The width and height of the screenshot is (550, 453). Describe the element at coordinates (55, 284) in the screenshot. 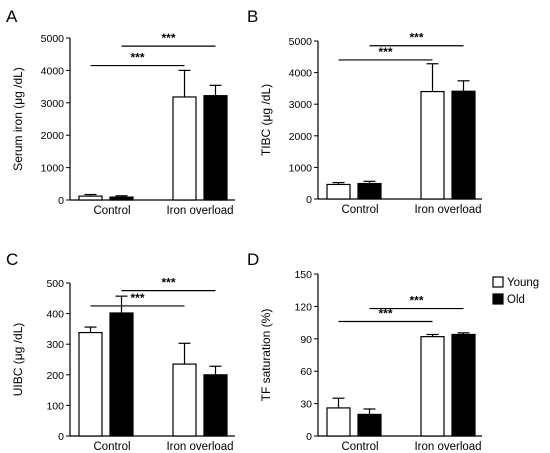

I see `y-tick-label: 500` at that location.